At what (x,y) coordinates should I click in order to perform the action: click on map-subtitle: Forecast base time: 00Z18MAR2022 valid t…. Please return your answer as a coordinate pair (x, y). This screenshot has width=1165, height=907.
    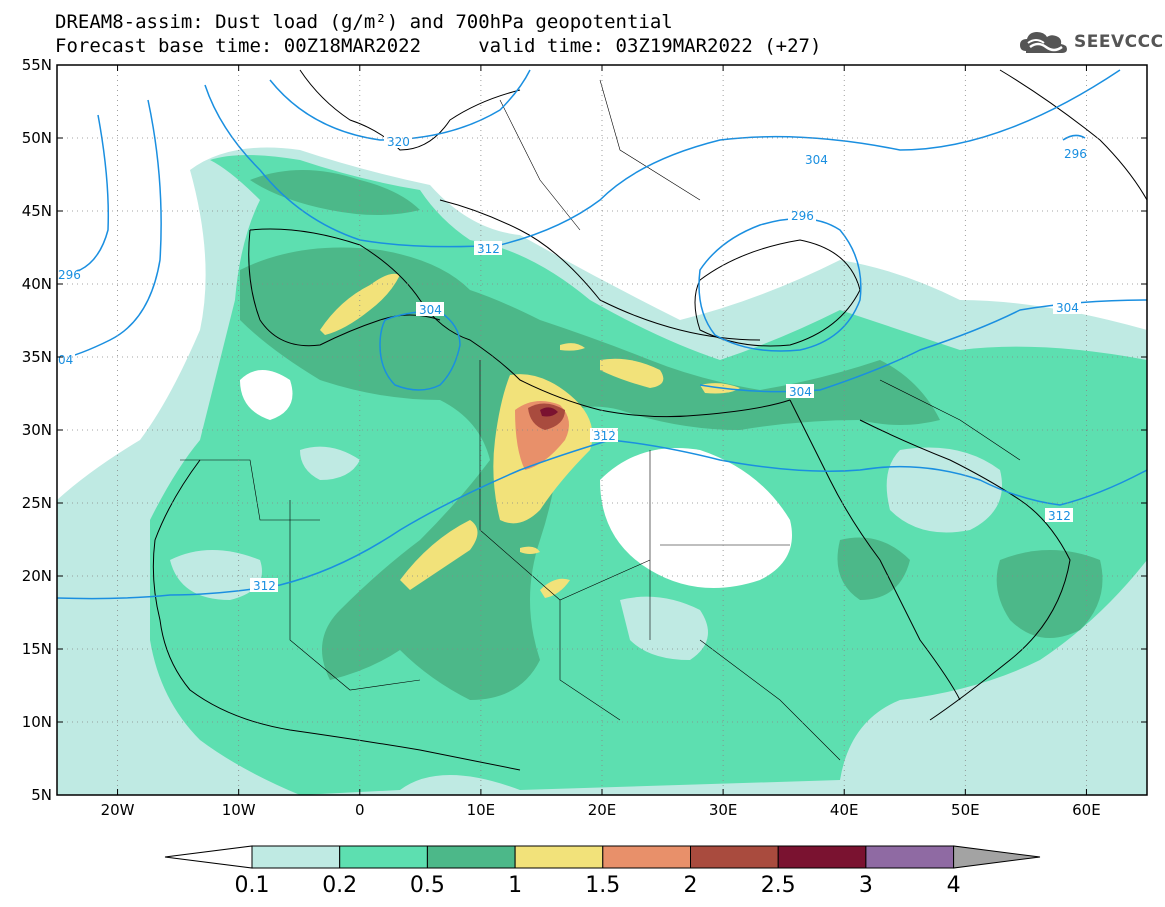
    Looking at the image, I should click on (438, 46).